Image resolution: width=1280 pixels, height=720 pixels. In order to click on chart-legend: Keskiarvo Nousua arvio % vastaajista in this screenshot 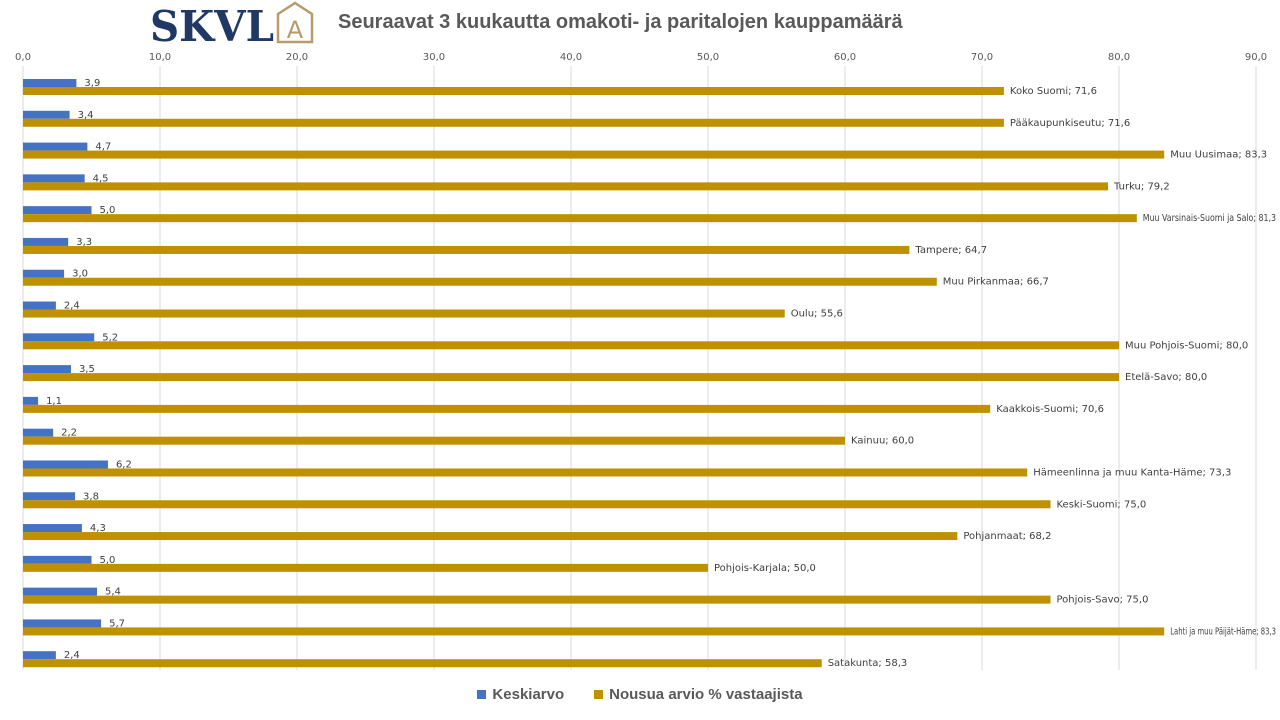, I will do `click(640, 694)`.